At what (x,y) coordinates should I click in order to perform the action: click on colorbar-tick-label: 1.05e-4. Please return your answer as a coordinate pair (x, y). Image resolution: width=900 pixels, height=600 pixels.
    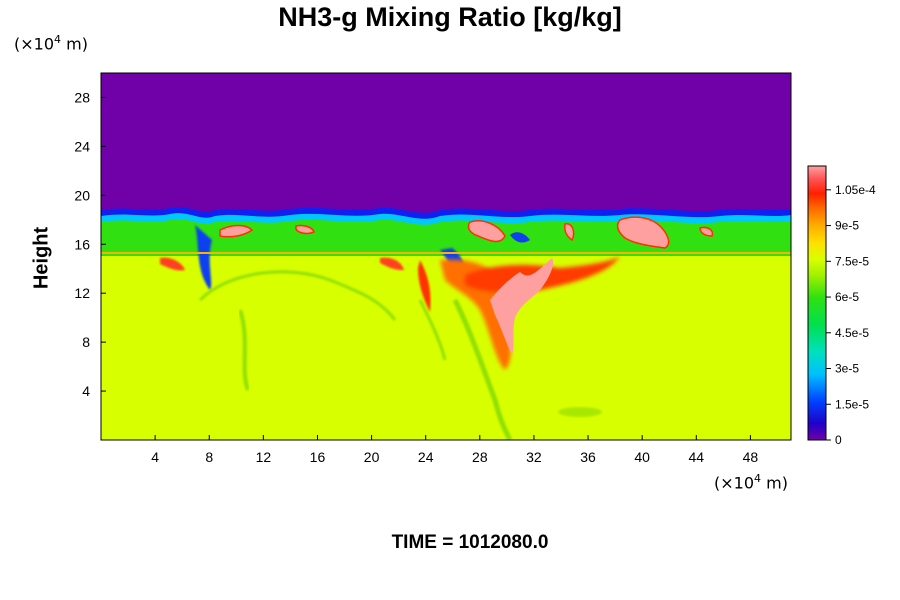
    Looking at the image, I should click on (855, 190).